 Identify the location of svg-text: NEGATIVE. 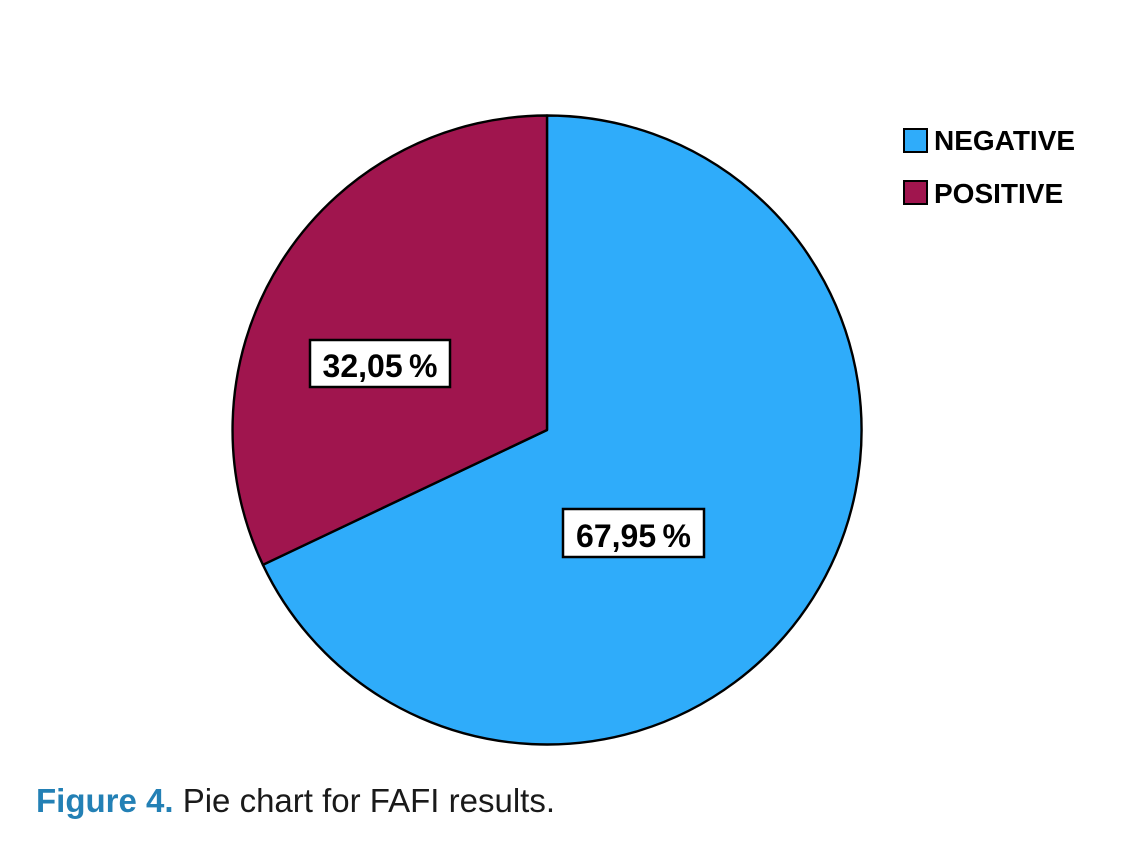
(1004, 140).